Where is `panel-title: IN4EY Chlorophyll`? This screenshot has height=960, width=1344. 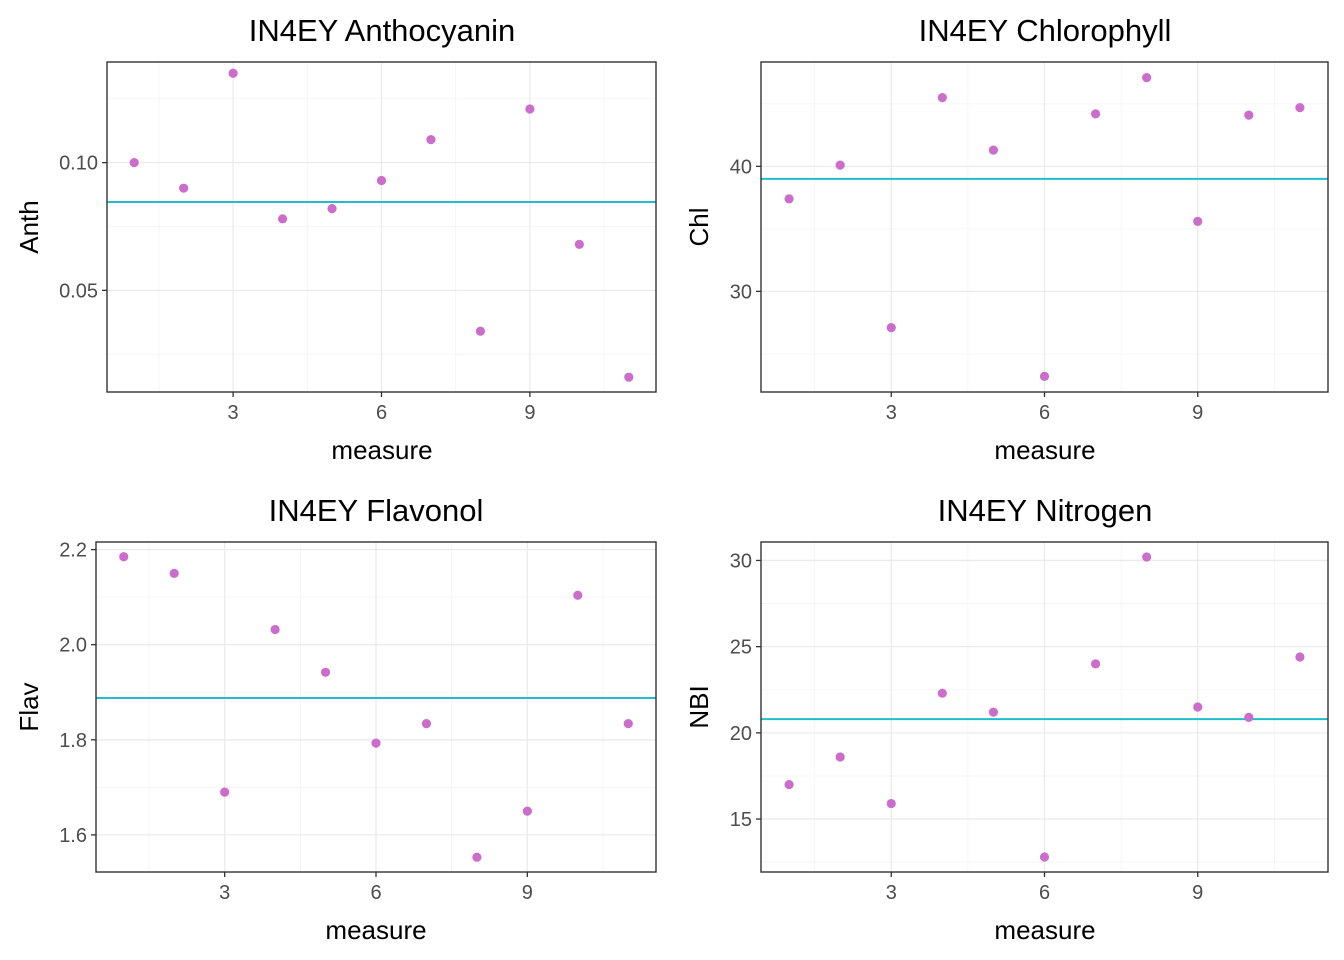 panel-title: IN4EY Chlorophyll is located at coordinates (1045, 30).